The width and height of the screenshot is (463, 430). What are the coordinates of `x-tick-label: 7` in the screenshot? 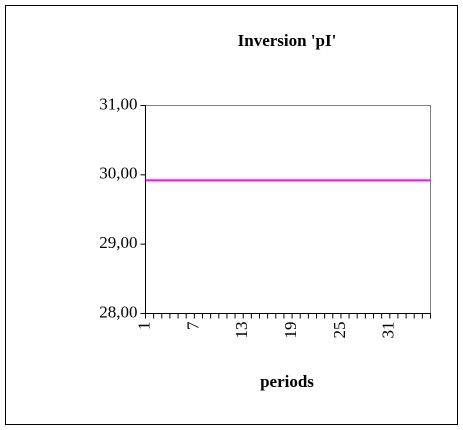 It's located at (192, 325).